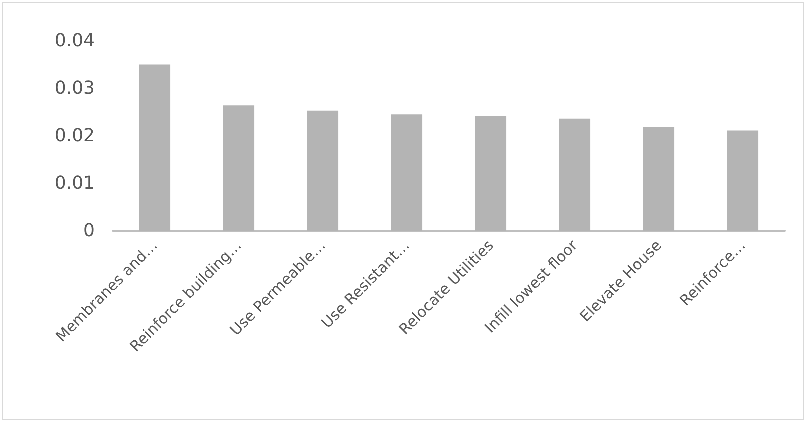  What do you see at coordinates (74, 88) in the screenshot?
I see `y-tick-label: 0.03` at bounding box center [74, 88].